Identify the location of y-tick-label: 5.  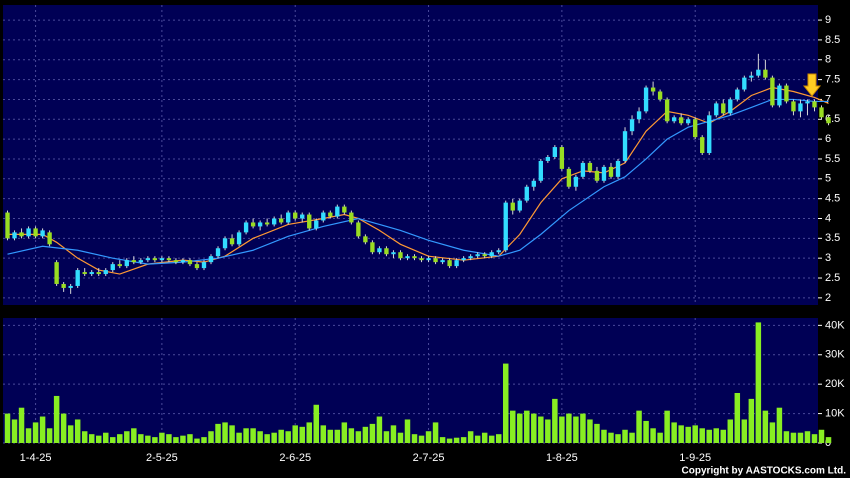
(828, 179).